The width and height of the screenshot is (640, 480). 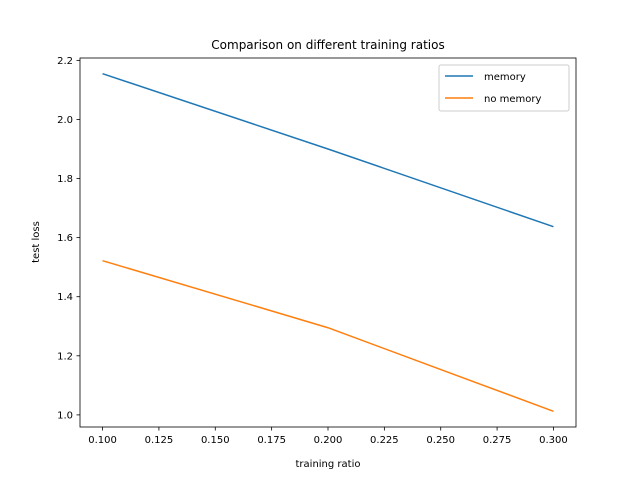 I want to click on x-tick-label: 0.275, so click(x=497, y=440).